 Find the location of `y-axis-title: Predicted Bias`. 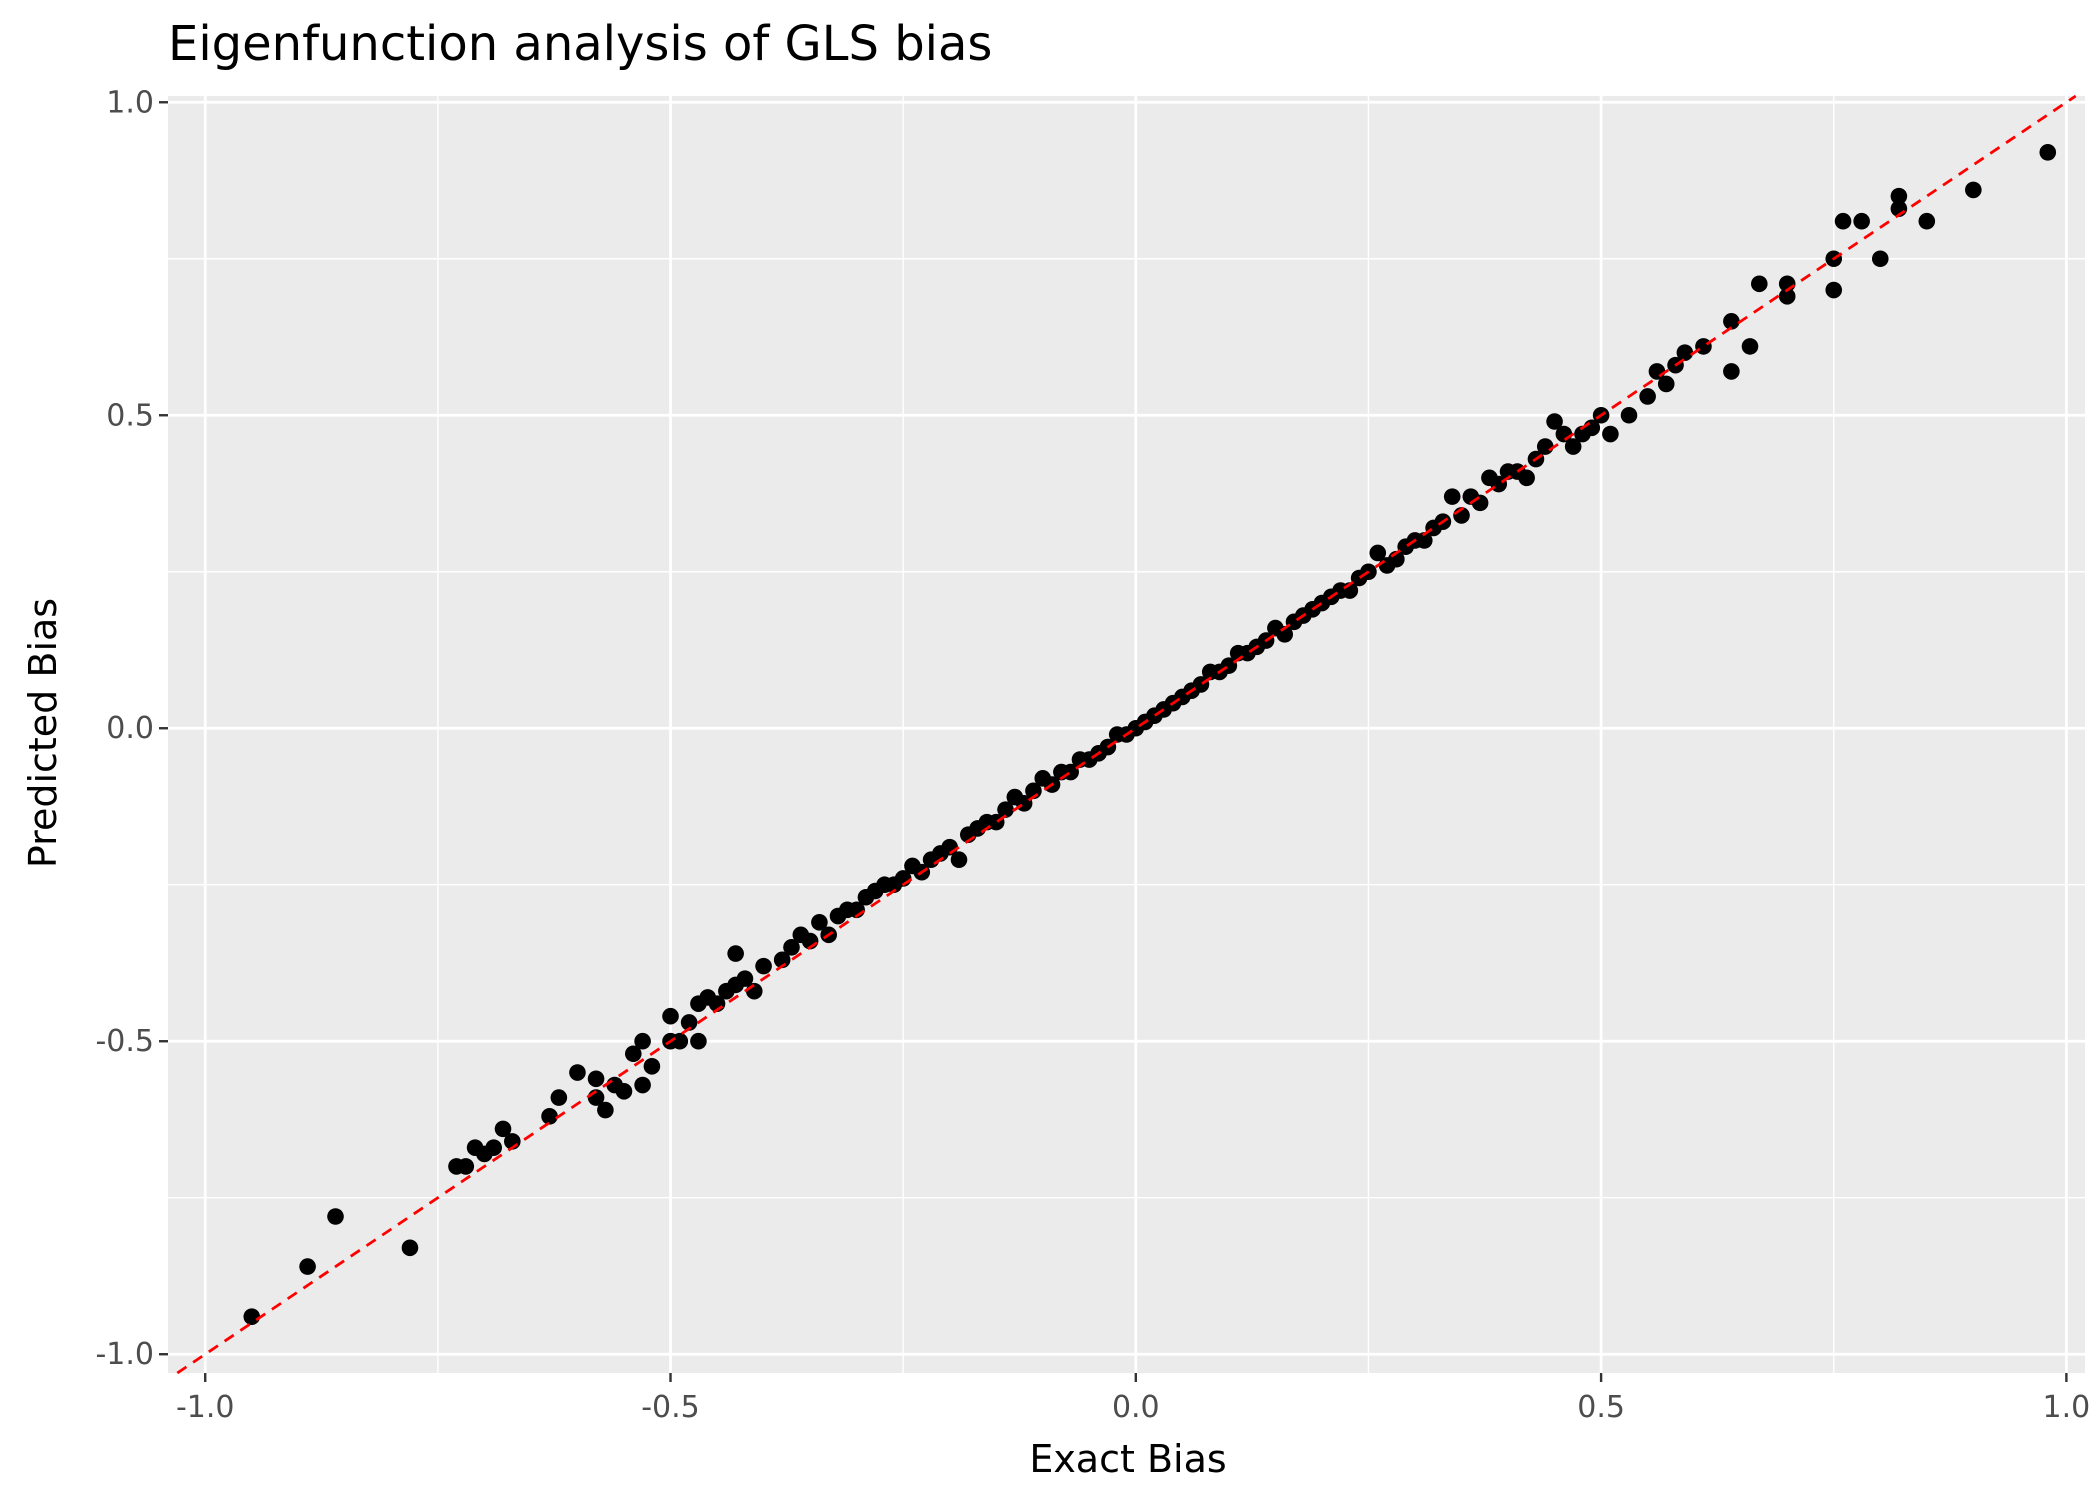

y-axis-title: Predicted Bias is located at coordinates (43, 733).